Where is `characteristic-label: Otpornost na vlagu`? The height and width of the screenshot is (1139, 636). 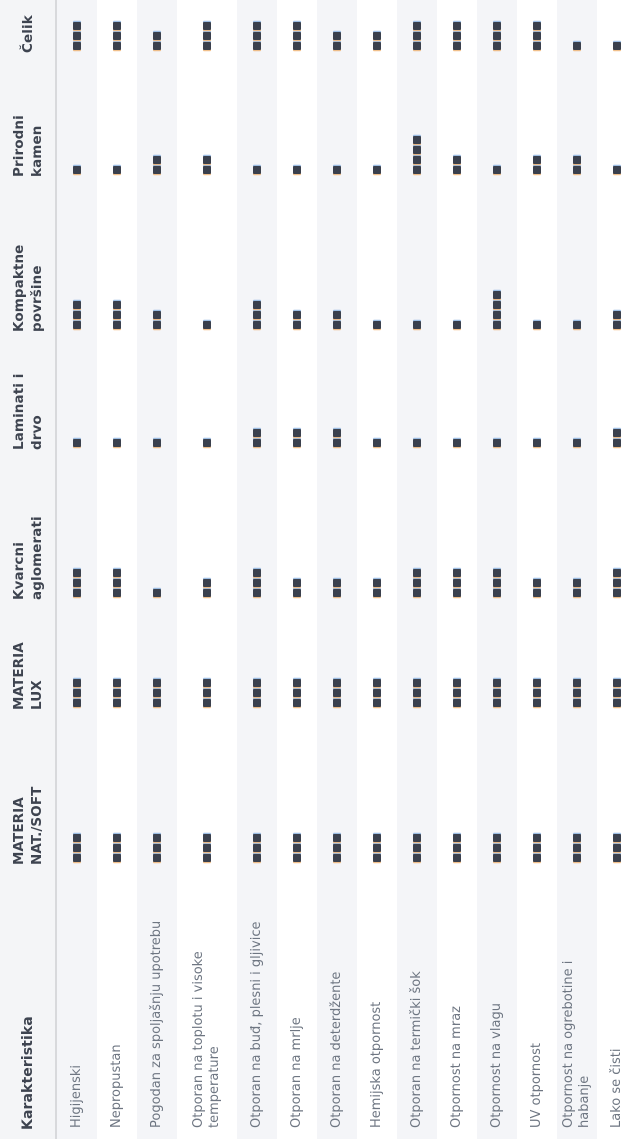 characteristic-label: Otpornost na vlagu is located at coordinates (496, 1065).